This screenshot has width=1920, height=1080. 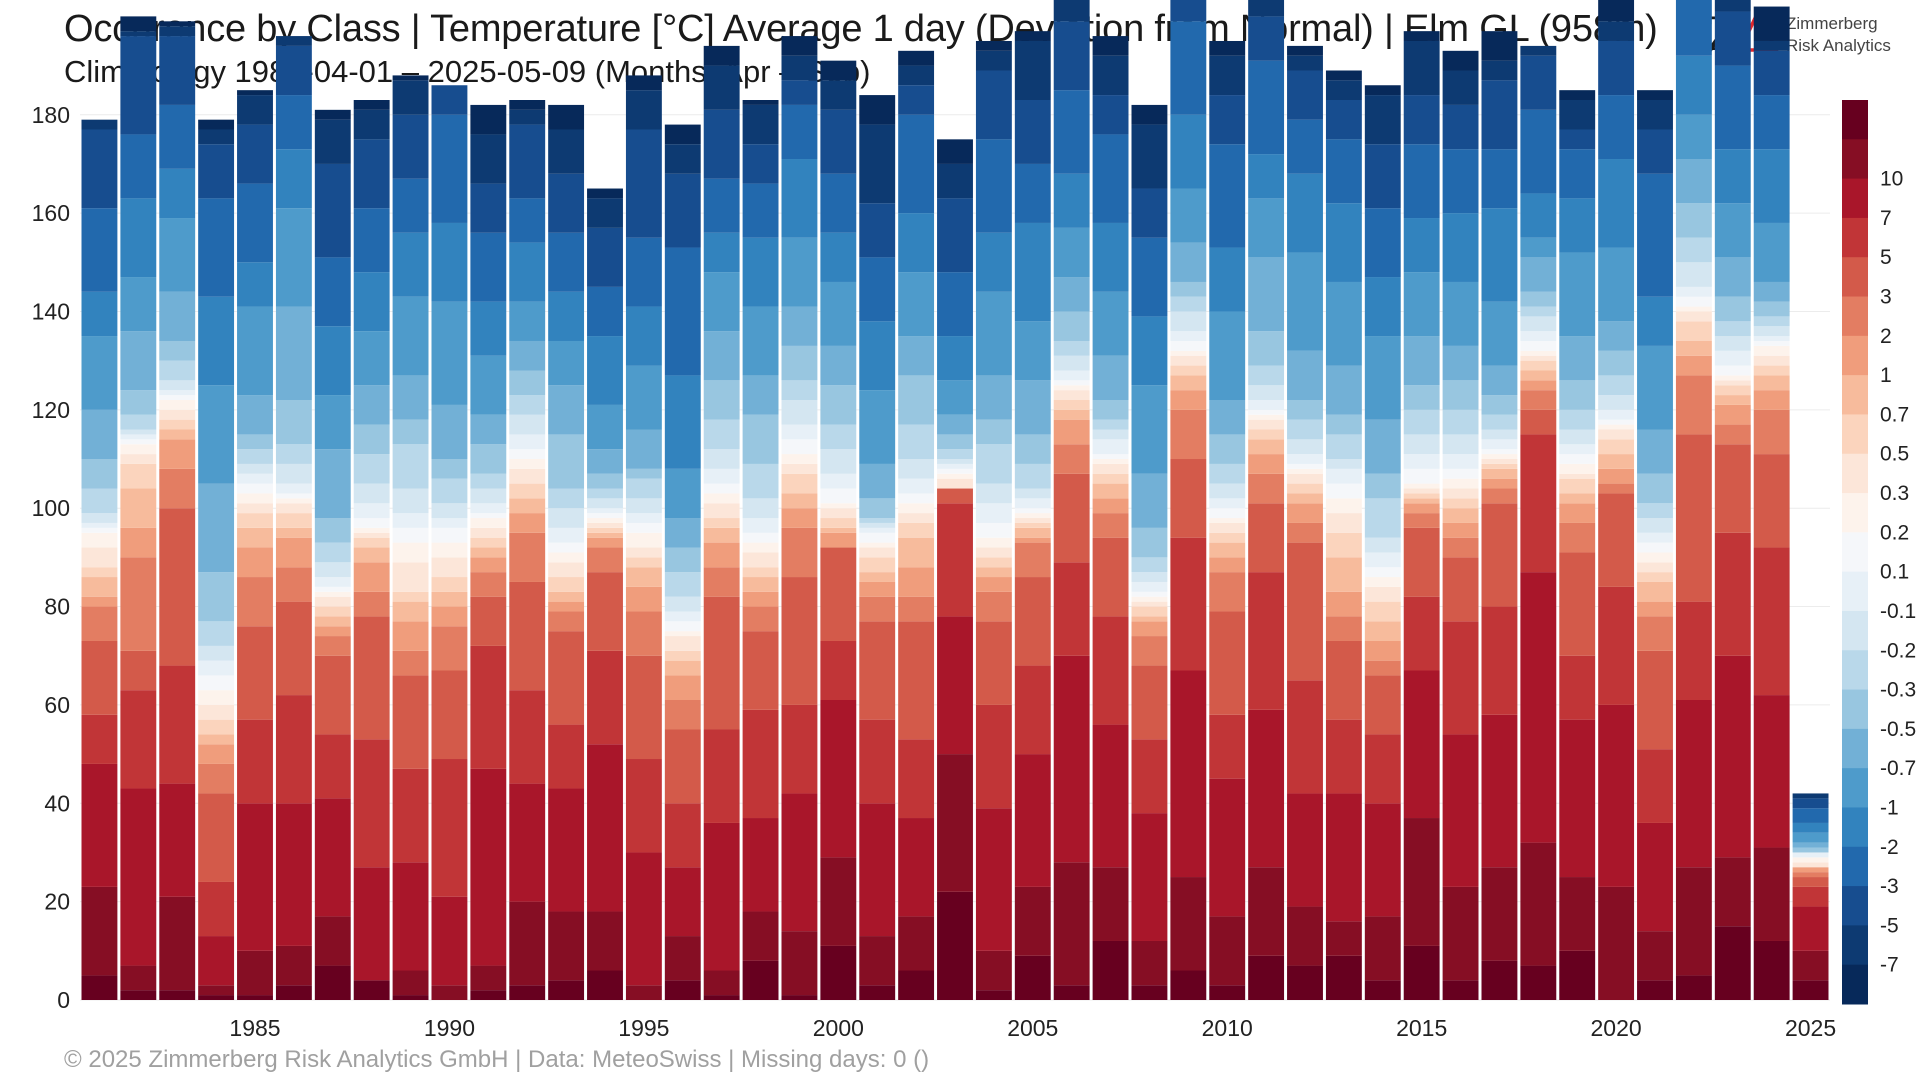 I want to click on legend-label: -0.7, so click(x=1898, y=768).